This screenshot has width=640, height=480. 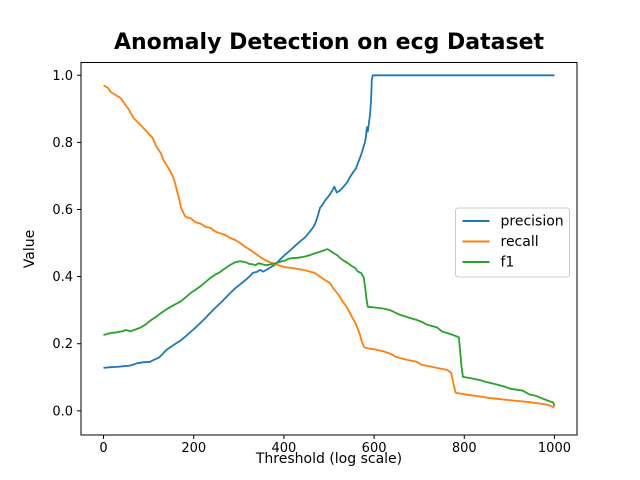 I want to click on y-tick-label: 0.0, so click(x=62, y=411).